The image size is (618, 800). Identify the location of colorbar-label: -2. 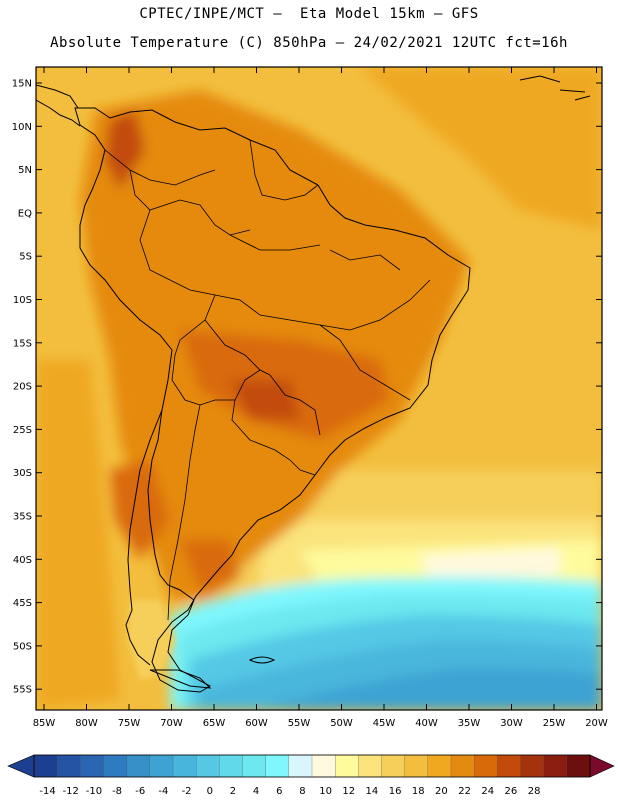
(187, 791).